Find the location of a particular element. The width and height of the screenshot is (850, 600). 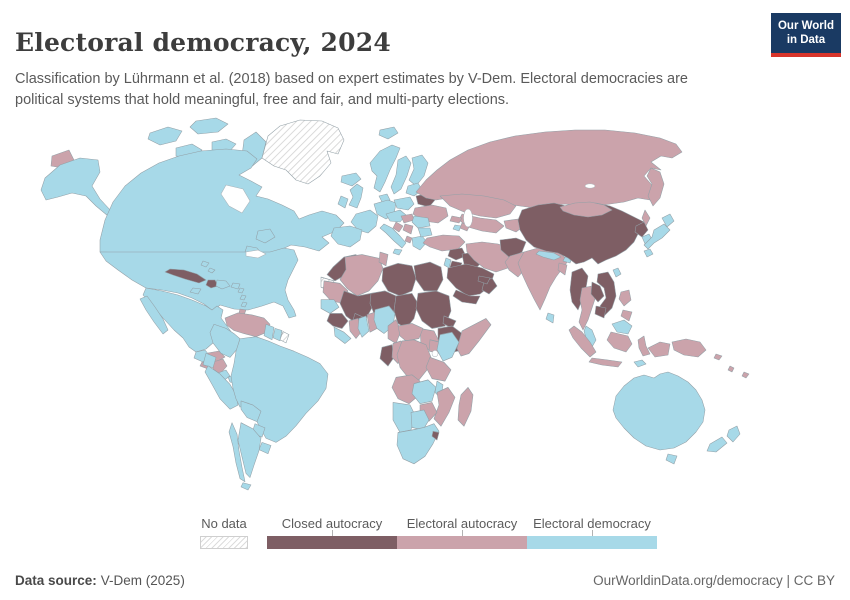

region-bosnia is located at coordinates (398, 227).